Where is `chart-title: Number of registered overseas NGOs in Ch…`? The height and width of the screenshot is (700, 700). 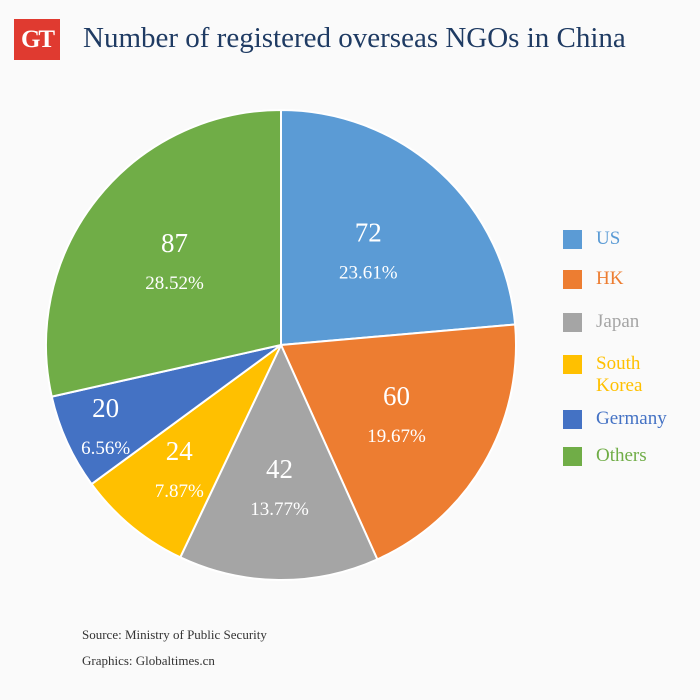
chart-title: Number of registered overseas NGOs in Ch… is located at coordinates (354, 38).